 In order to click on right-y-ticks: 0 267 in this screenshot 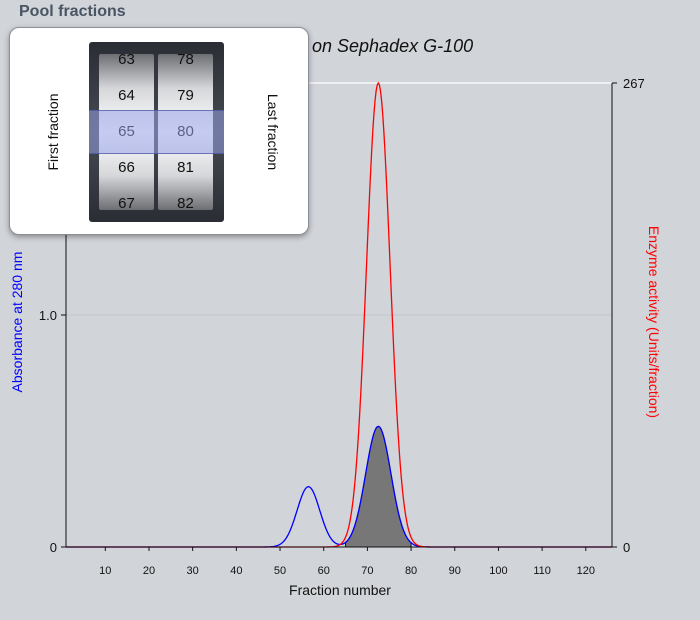, I will do `click(628, 315)`.